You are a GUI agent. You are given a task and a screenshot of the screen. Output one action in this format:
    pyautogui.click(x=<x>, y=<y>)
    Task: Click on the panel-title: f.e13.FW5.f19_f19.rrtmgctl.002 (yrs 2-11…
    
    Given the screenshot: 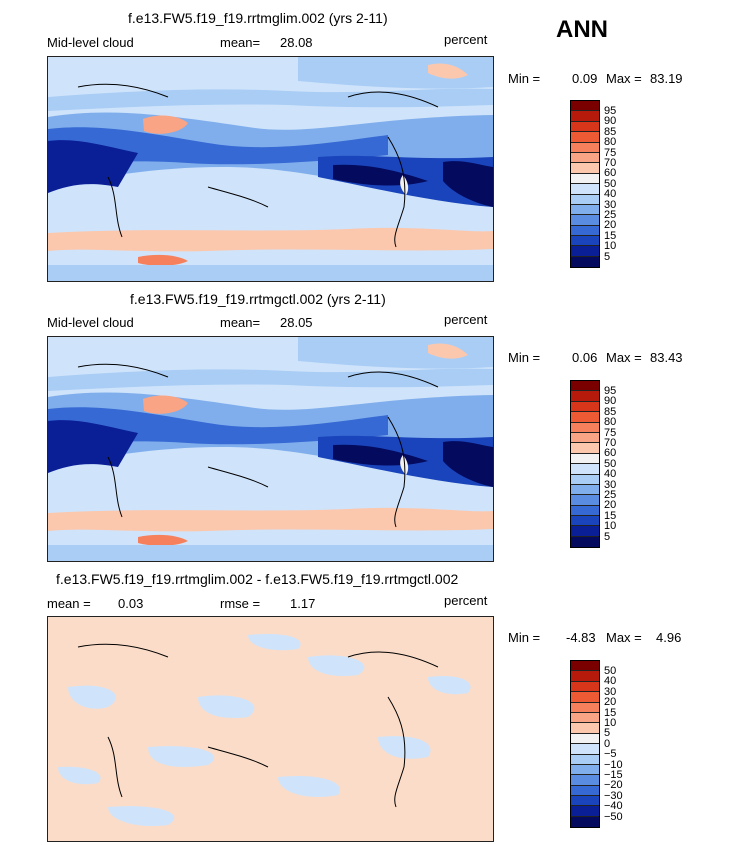 What is the action you would take?
    pyautogui.click(x=258, y=299)
    